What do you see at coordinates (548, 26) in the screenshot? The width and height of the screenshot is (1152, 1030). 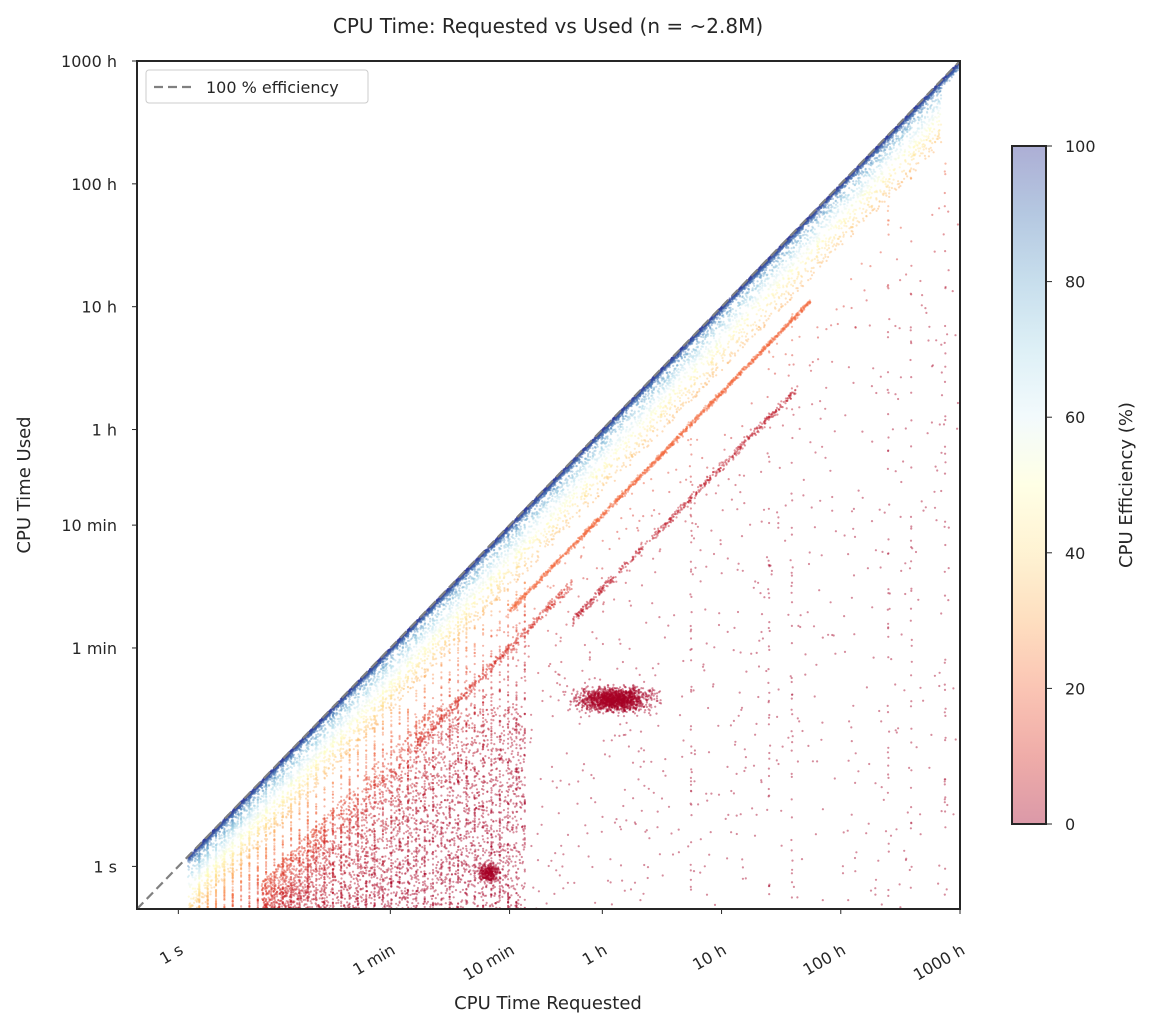 I see `chart-title: CPU Time: Requested vs Used (n = ~2.8M)` at bounding box center [548, 26].